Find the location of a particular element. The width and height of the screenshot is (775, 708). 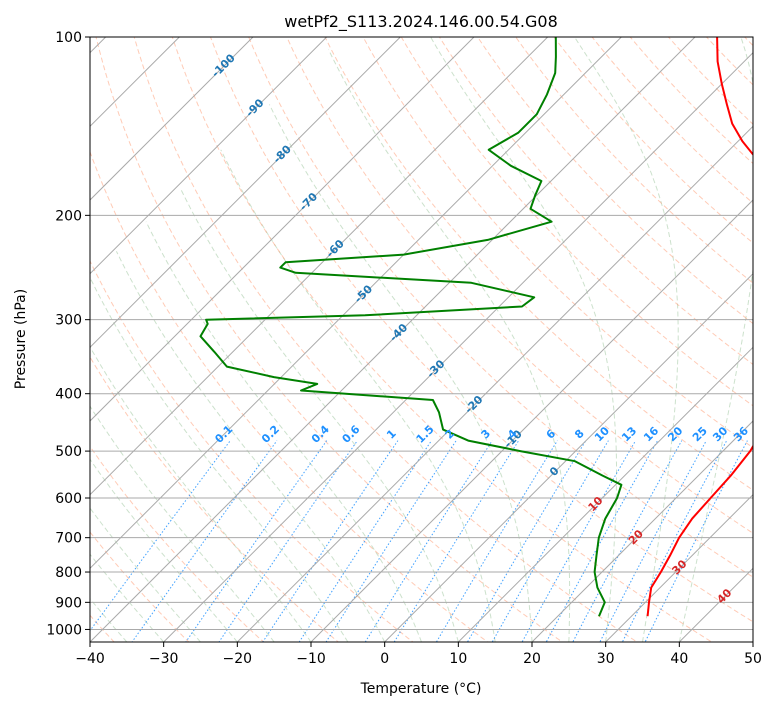

x-tick-label: −40 is located at coordinates (90, 659).